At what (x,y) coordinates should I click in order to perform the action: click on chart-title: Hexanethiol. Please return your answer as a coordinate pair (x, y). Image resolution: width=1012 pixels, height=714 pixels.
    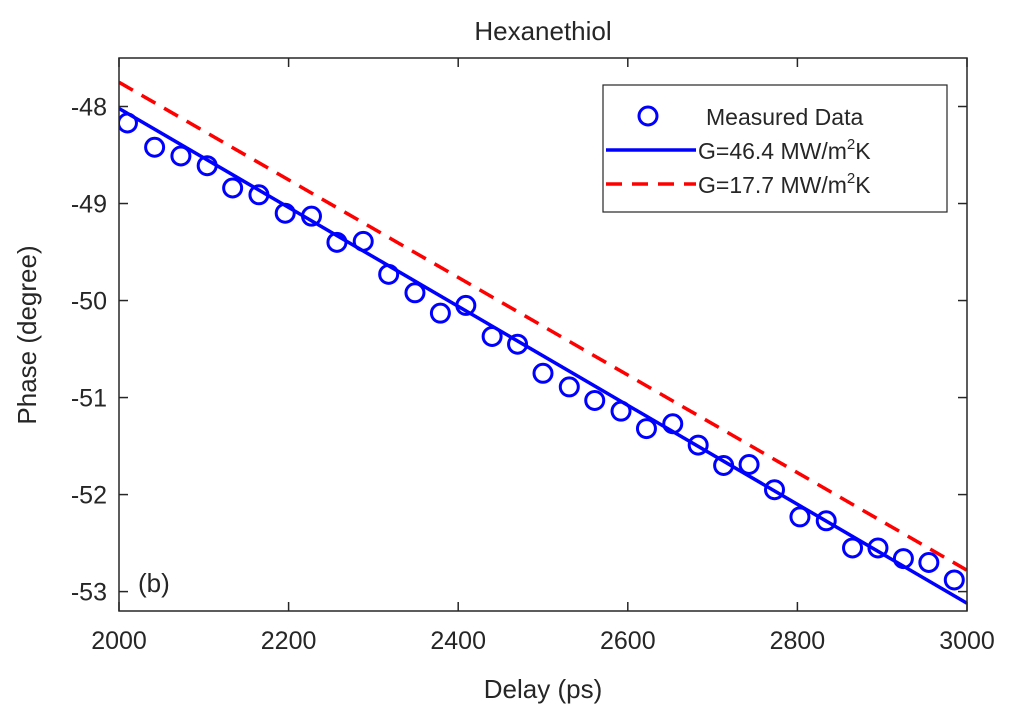
    Looking at the image, I should click on (542, 31).